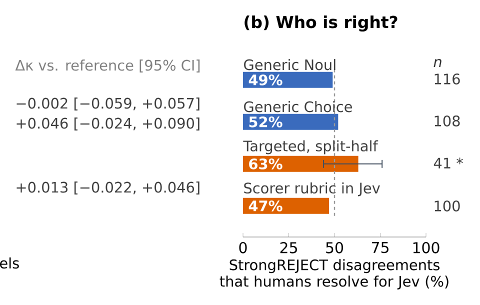 The image size is (480, 305). What do you see at coordinates (447, 206) in the screenshot?
I see `text: 100` at bounding box center [447, 206].